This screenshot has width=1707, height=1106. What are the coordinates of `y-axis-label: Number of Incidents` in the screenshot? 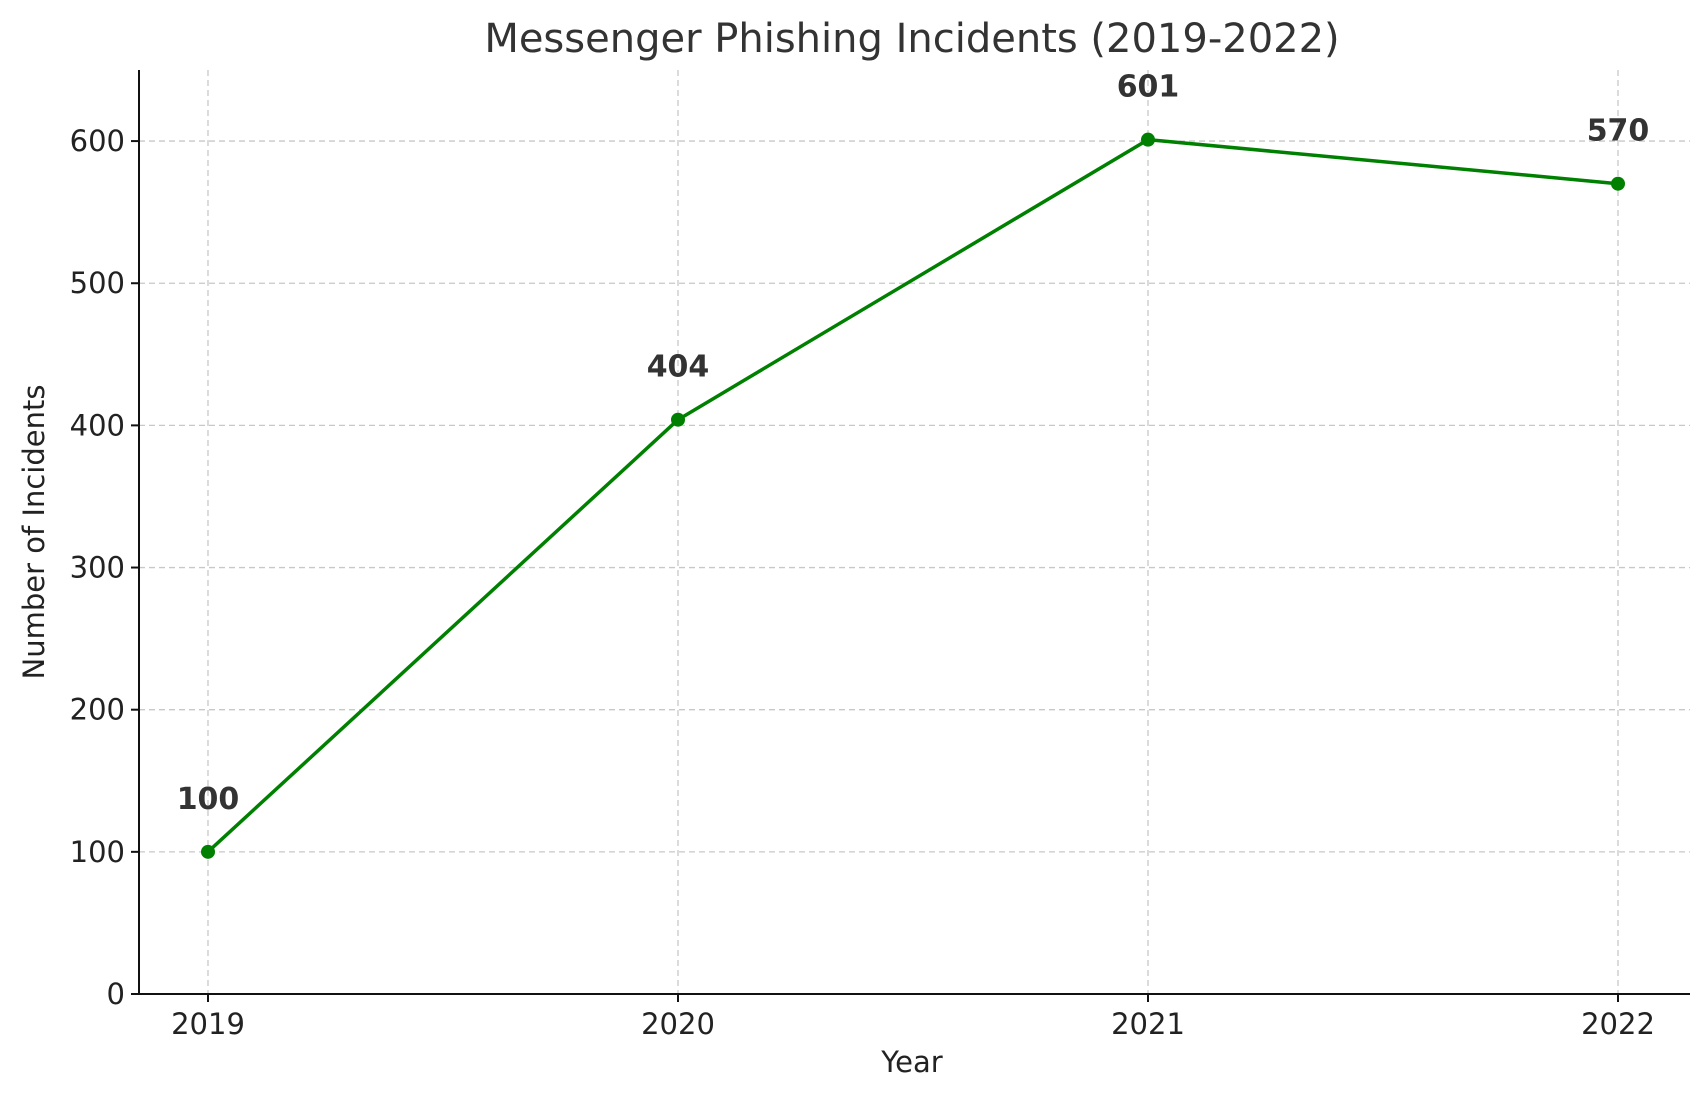 It's located at (34, 532).